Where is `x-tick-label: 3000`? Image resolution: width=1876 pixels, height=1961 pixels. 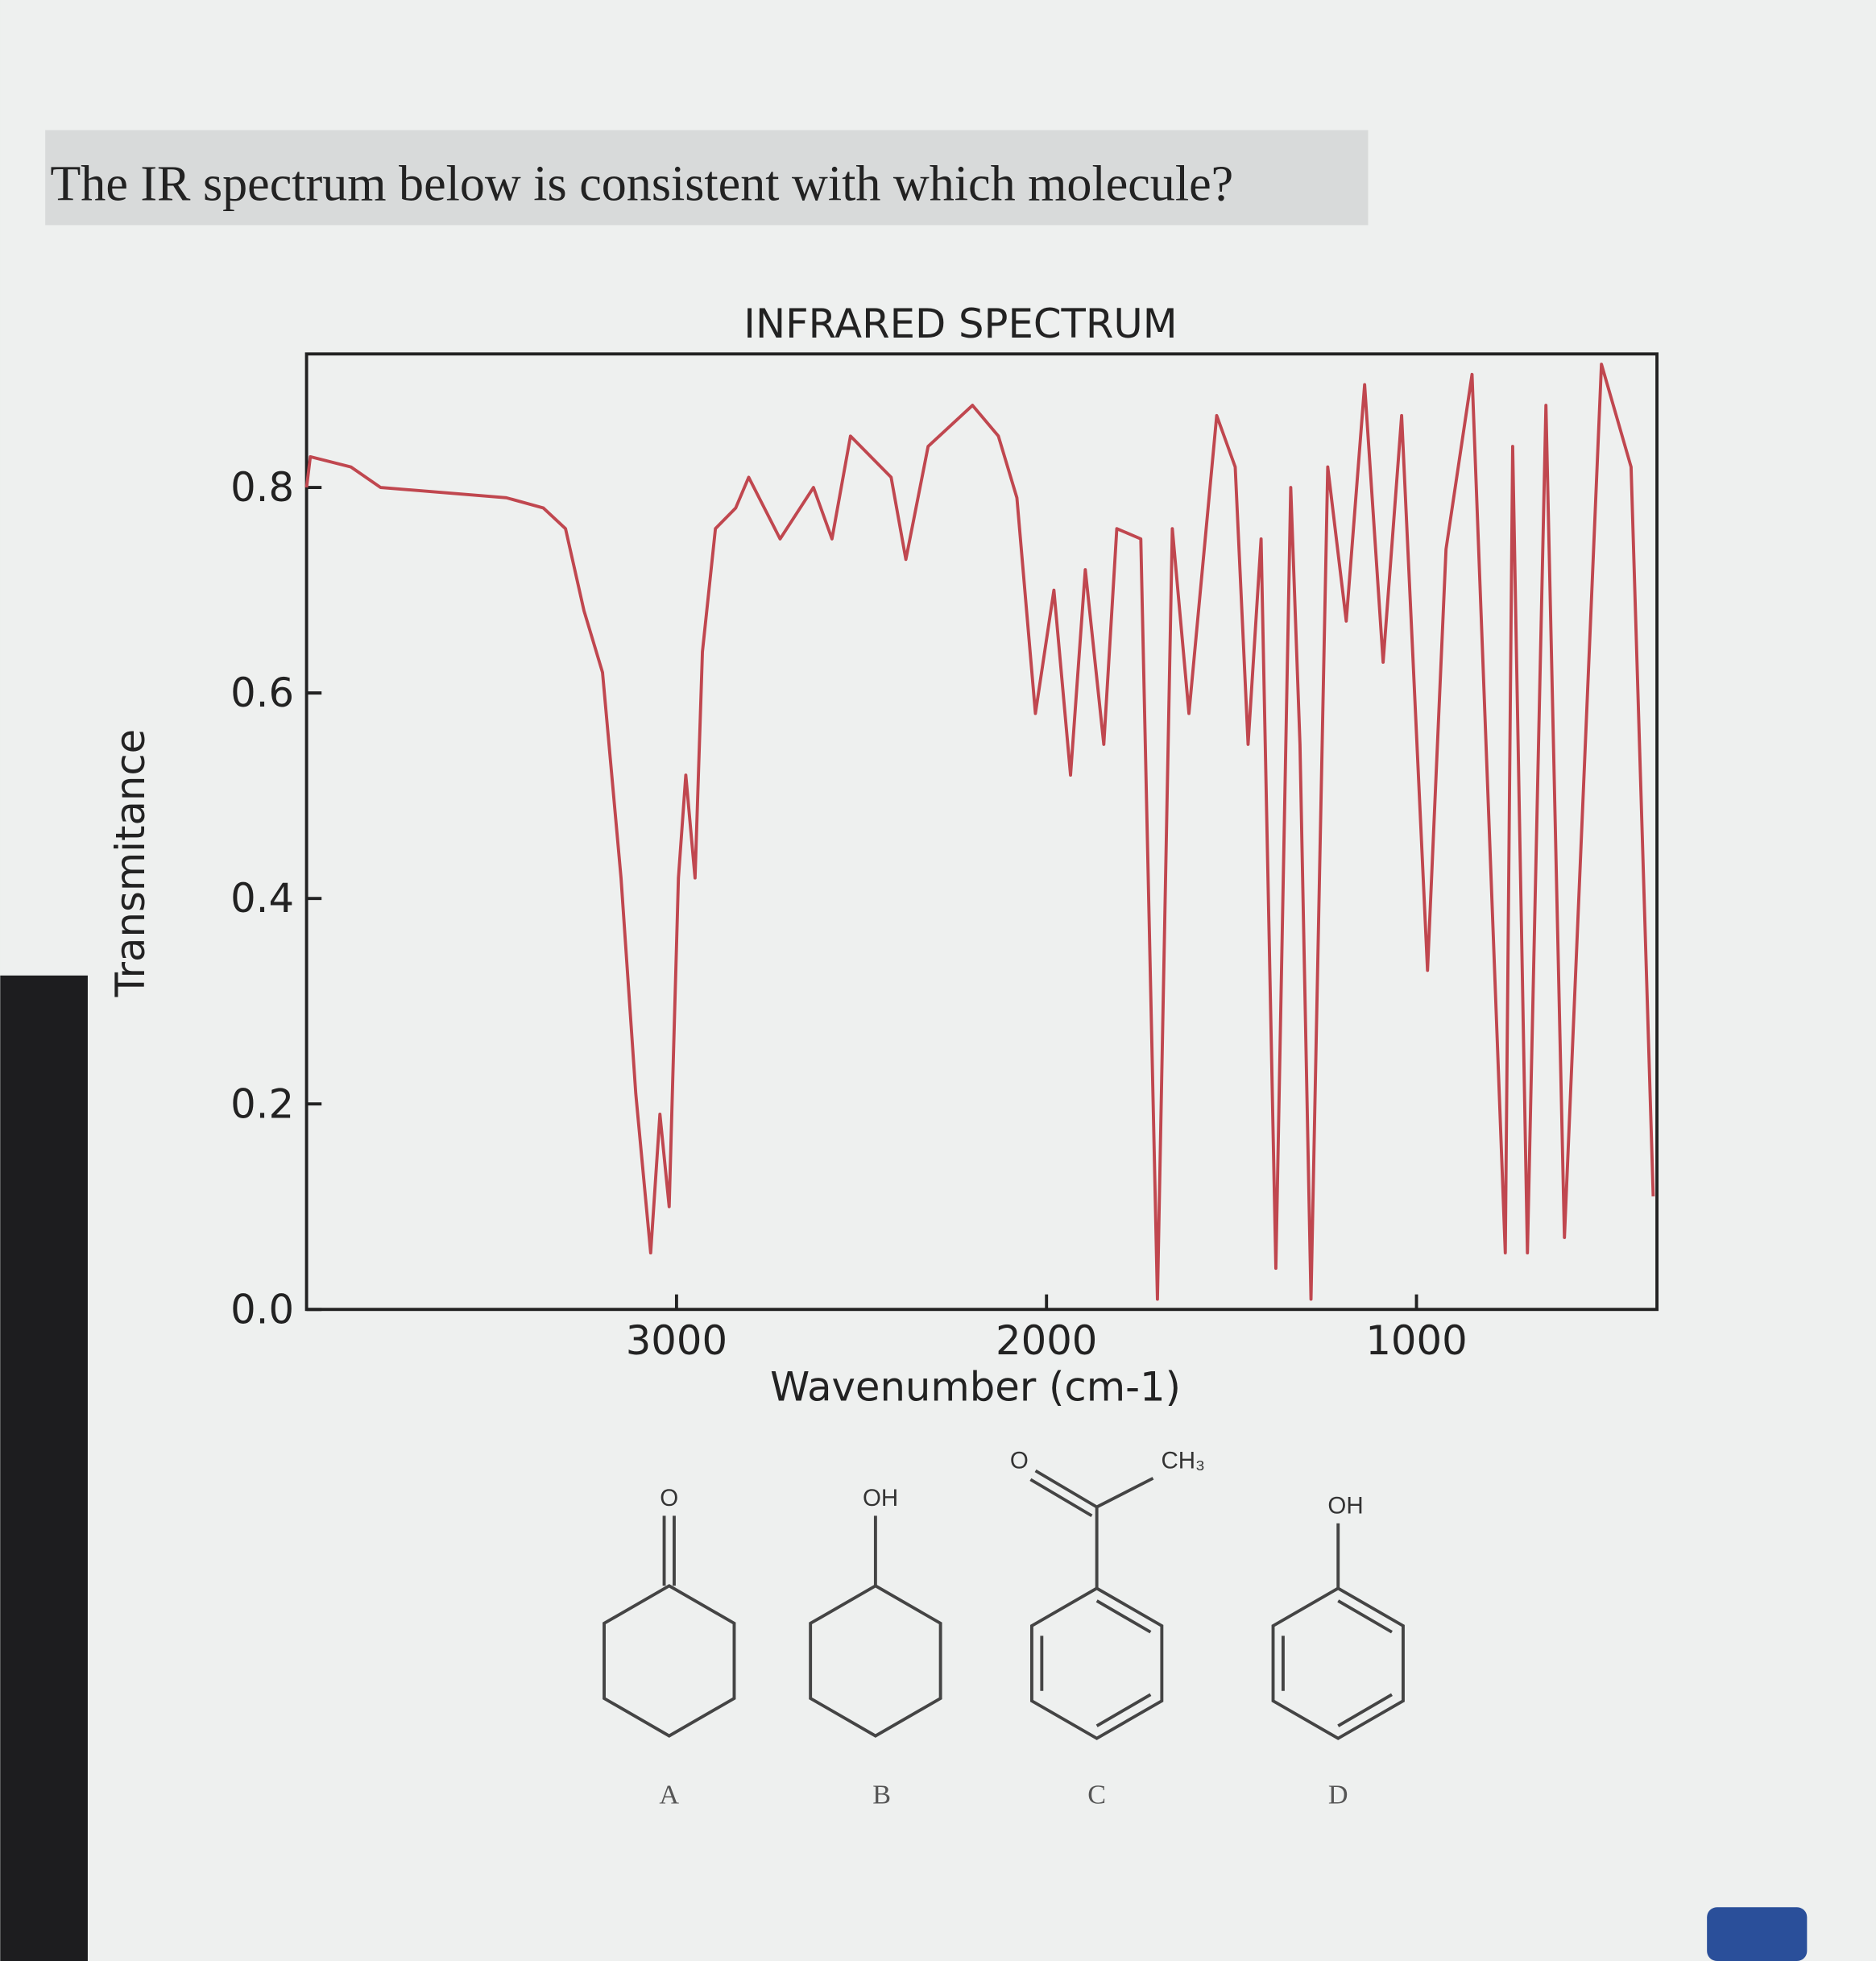
x-tick-label: 3000 is located at coordinates (676, 1340).